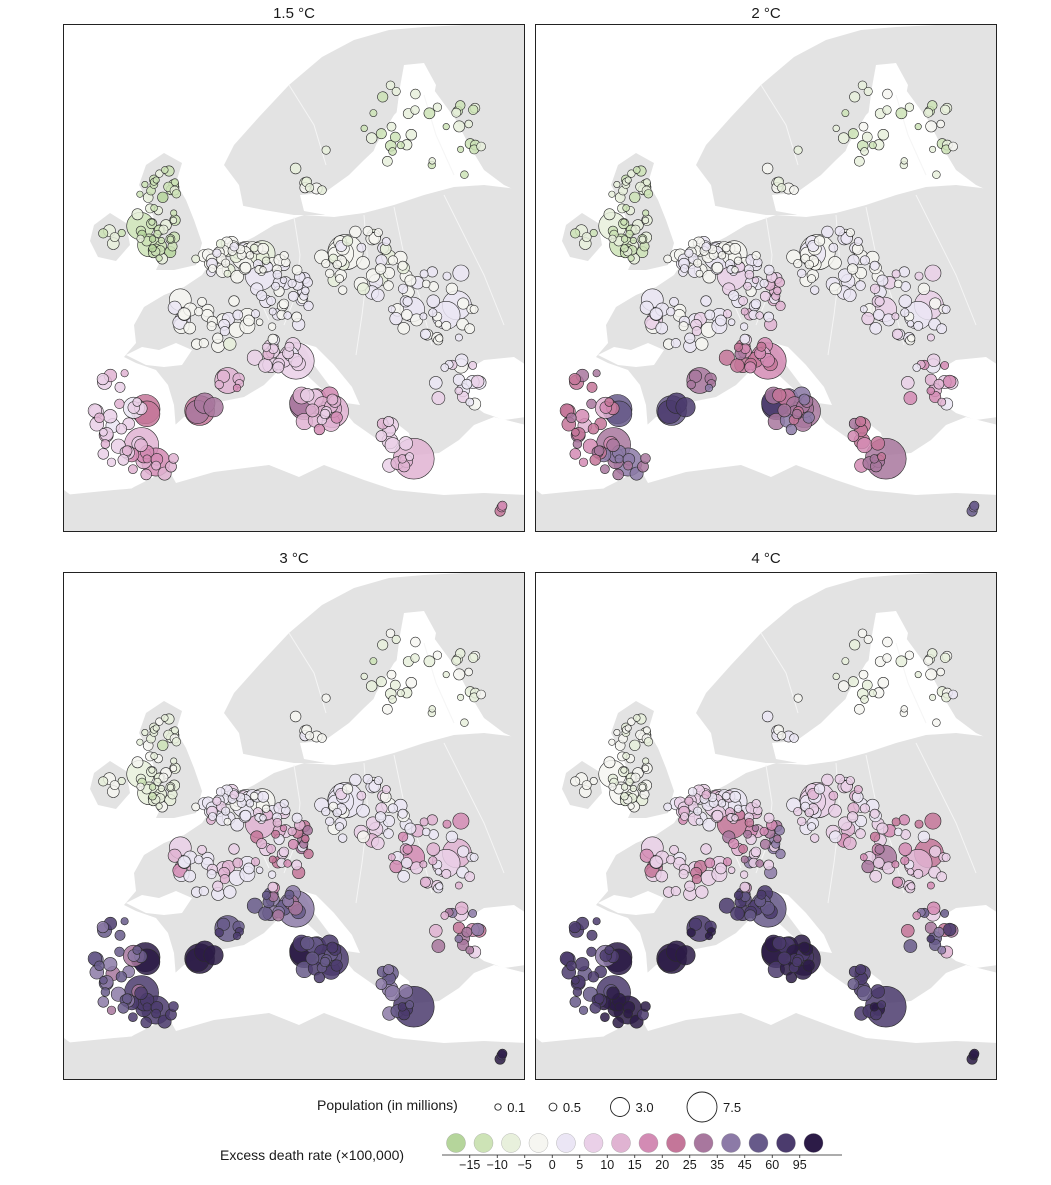 This screenshot has width=1051, height=1185. Describe the element at coordinates (766, 1047) in the screenshot. I see `landmass-africa` at that location.